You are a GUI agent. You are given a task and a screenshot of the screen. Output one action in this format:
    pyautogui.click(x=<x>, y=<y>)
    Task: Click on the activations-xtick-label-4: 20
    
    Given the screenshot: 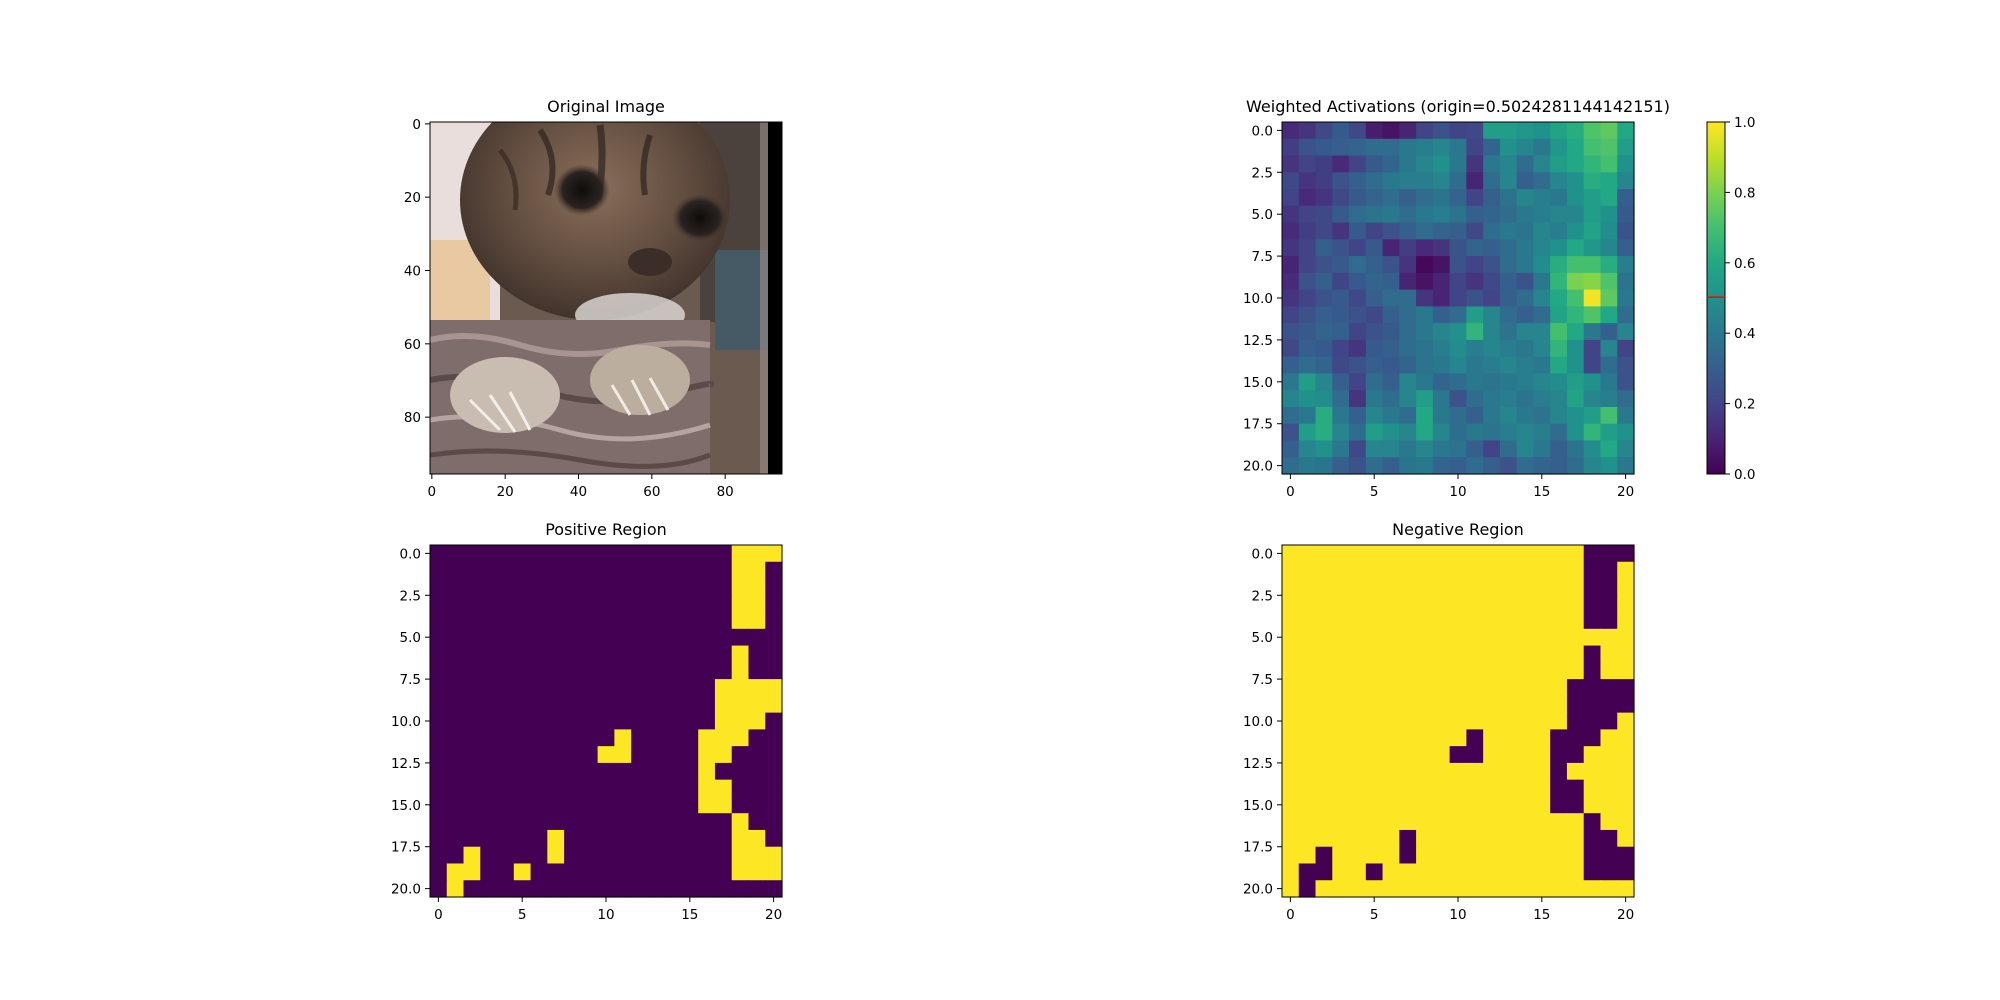 What is the action you would take?
    pyautogui.click(x=1625, y=492)
    